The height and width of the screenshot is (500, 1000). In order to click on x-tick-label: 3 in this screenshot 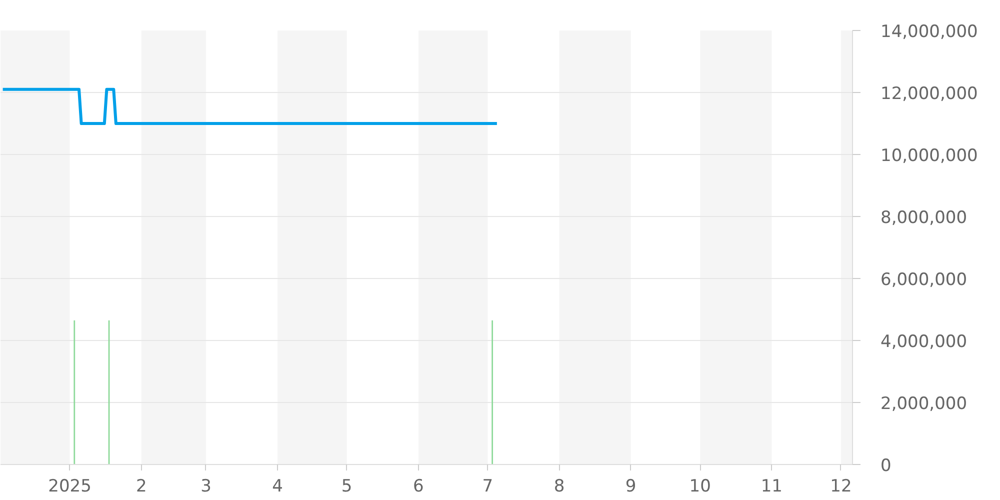, I will do `click(206, 486)`.